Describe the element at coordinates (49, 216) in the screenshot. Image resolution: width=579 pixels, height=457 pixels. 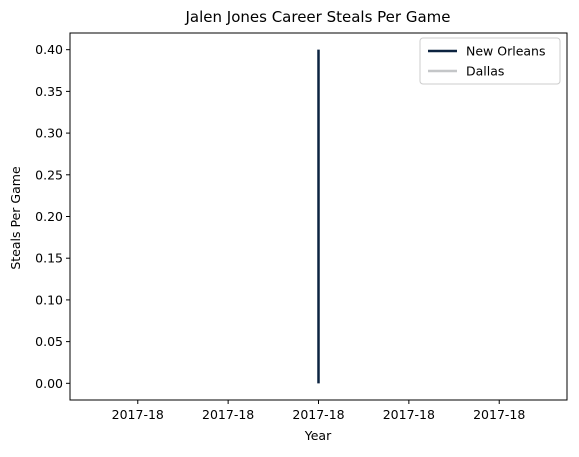
I see `y-tick-label: 0.20` at that location.